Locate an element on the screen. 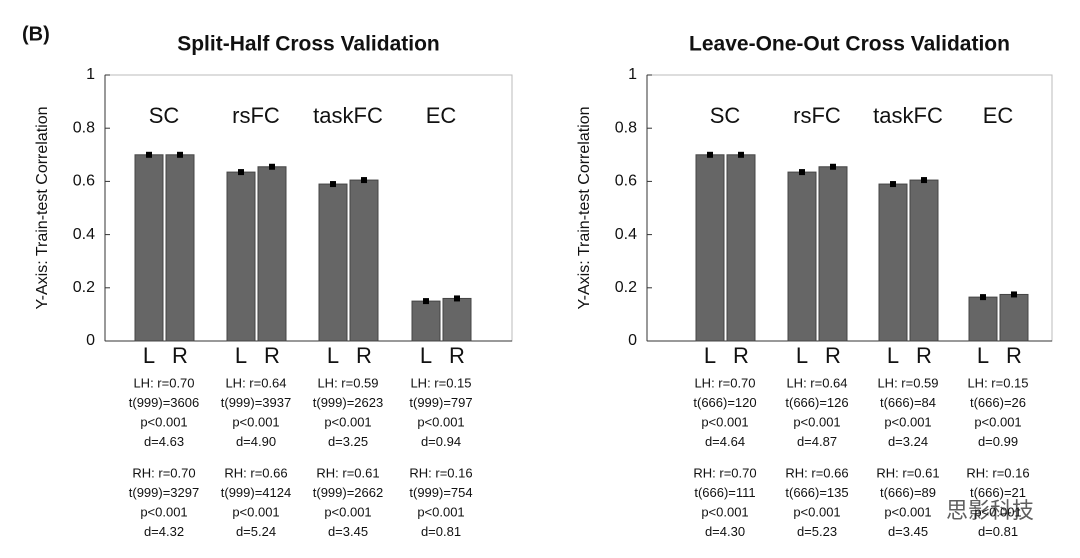  stat-line: t(999)=2662 is located at coordinates (348, 492).